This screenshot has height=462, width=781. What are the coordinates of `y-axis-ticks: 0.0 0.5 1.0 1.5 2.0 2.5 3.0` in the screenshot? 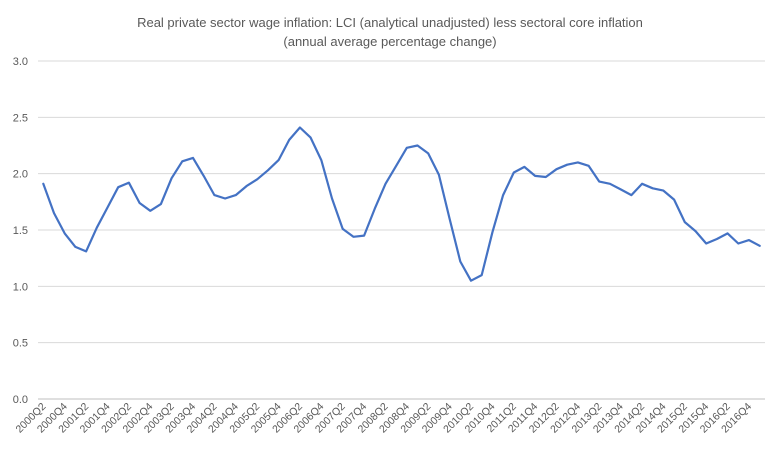 It's located at (20, 231).